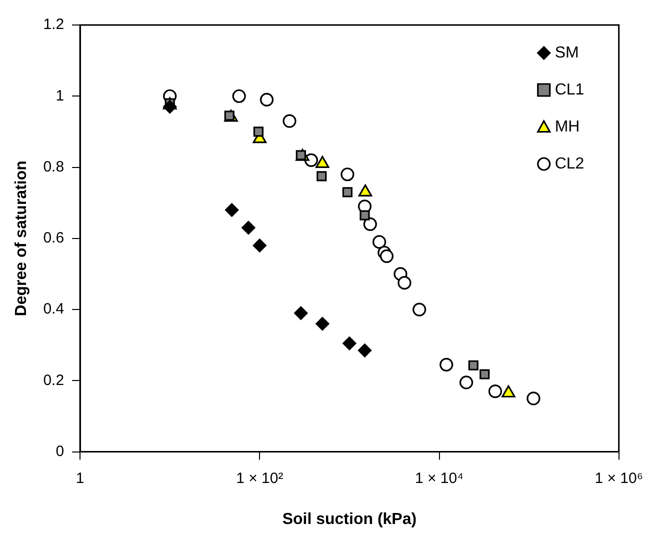  Describe the element at coordinates (53, 167) in the screenshot. I see `y-tick-label: 0.8` at that location.